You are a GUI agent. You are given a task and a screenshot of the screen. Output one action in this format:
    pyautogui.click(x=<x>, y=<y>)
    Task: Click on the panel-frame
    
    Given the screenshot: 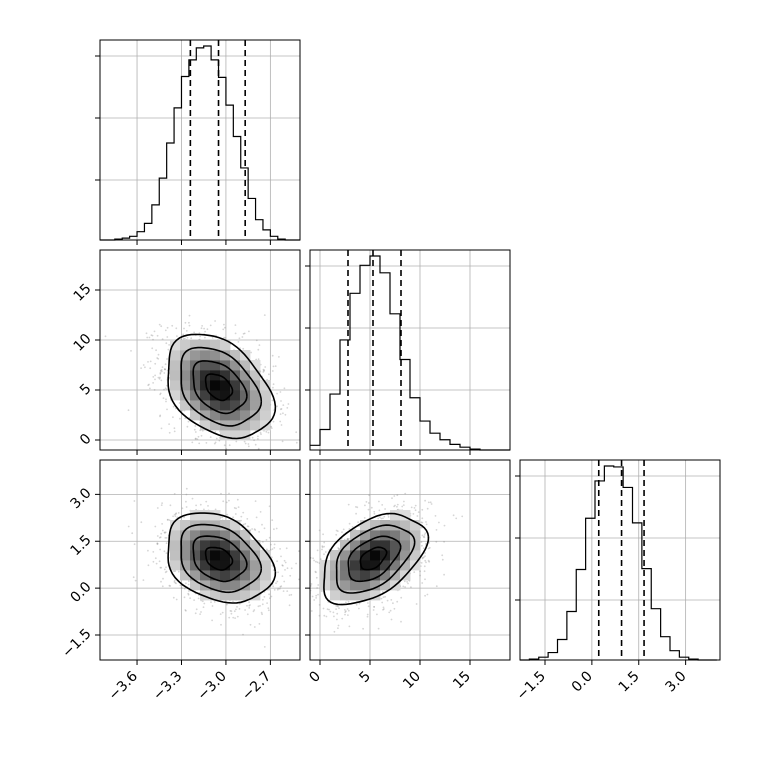 What is the action you would take?
    pyautogui.click(x=200, y=350)
    